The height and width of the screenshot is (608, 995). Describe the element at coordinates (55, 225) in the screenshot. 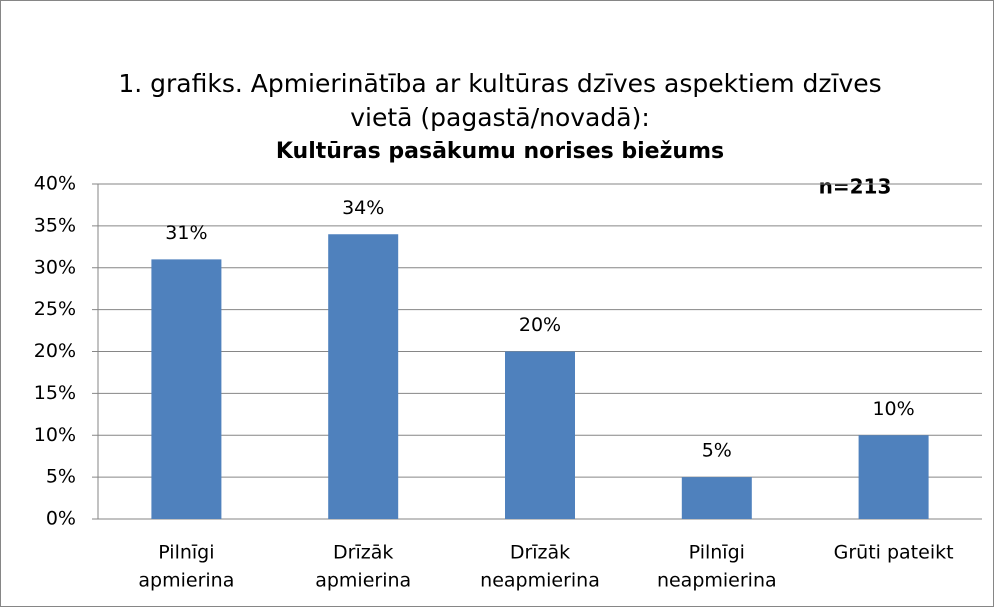

I see `y-tick-label: 35%` at that location.